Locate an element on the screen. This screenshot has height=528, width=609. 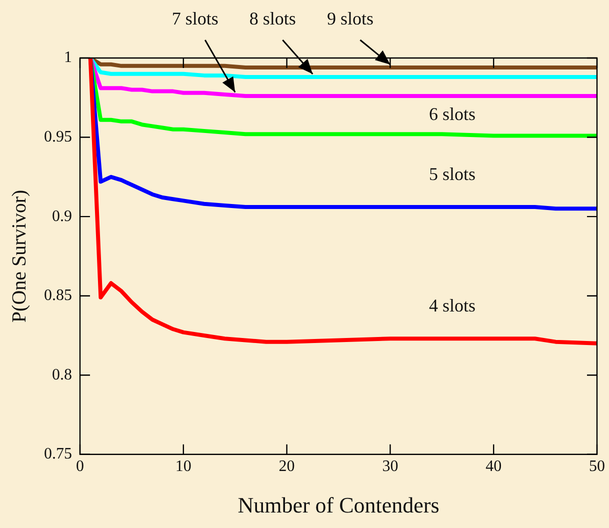
x-tick-label: 50 is located at coordinates (597, 467).